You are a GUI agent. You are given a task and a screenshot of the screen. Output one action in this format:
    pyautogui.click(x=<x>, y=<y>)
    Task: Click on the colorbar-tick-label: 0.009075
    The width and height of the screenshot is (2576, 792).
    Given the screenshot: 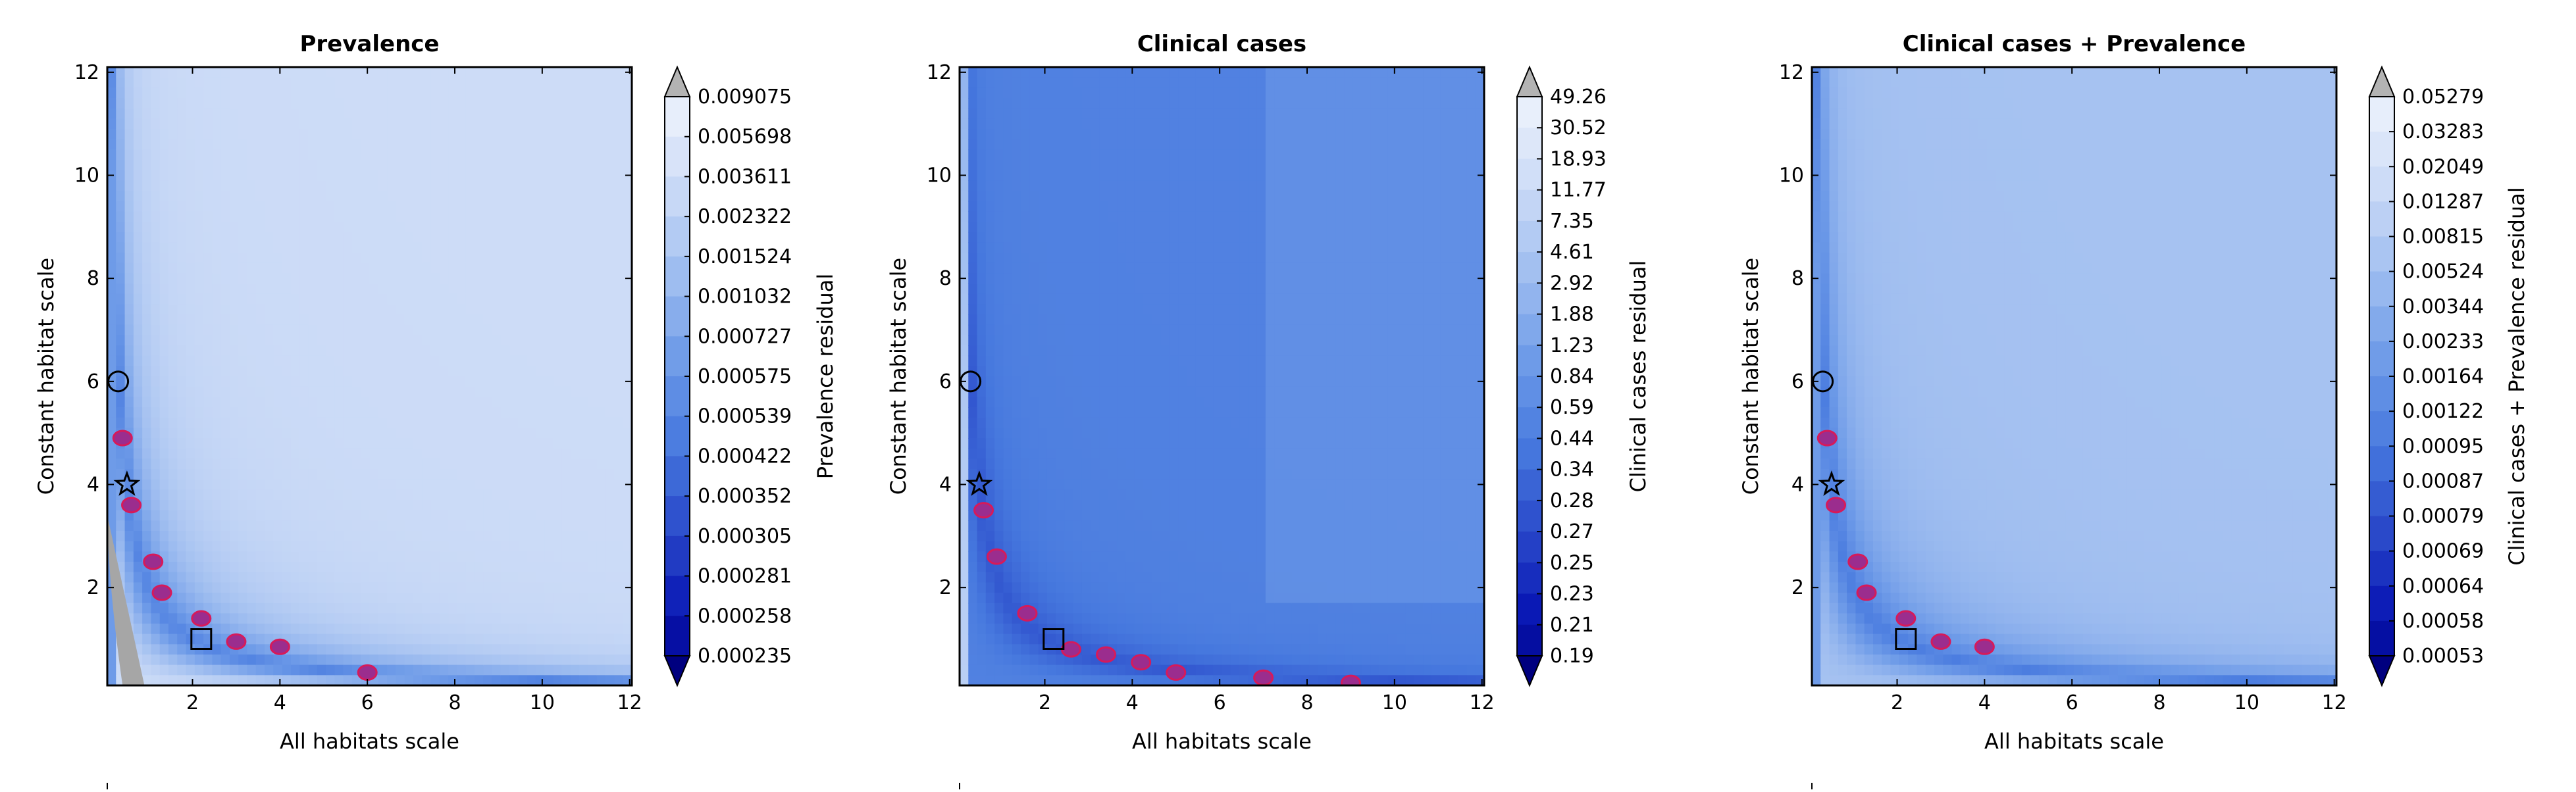 What is the action you would take?
    pyautogui.click(x=745, y=97)
    